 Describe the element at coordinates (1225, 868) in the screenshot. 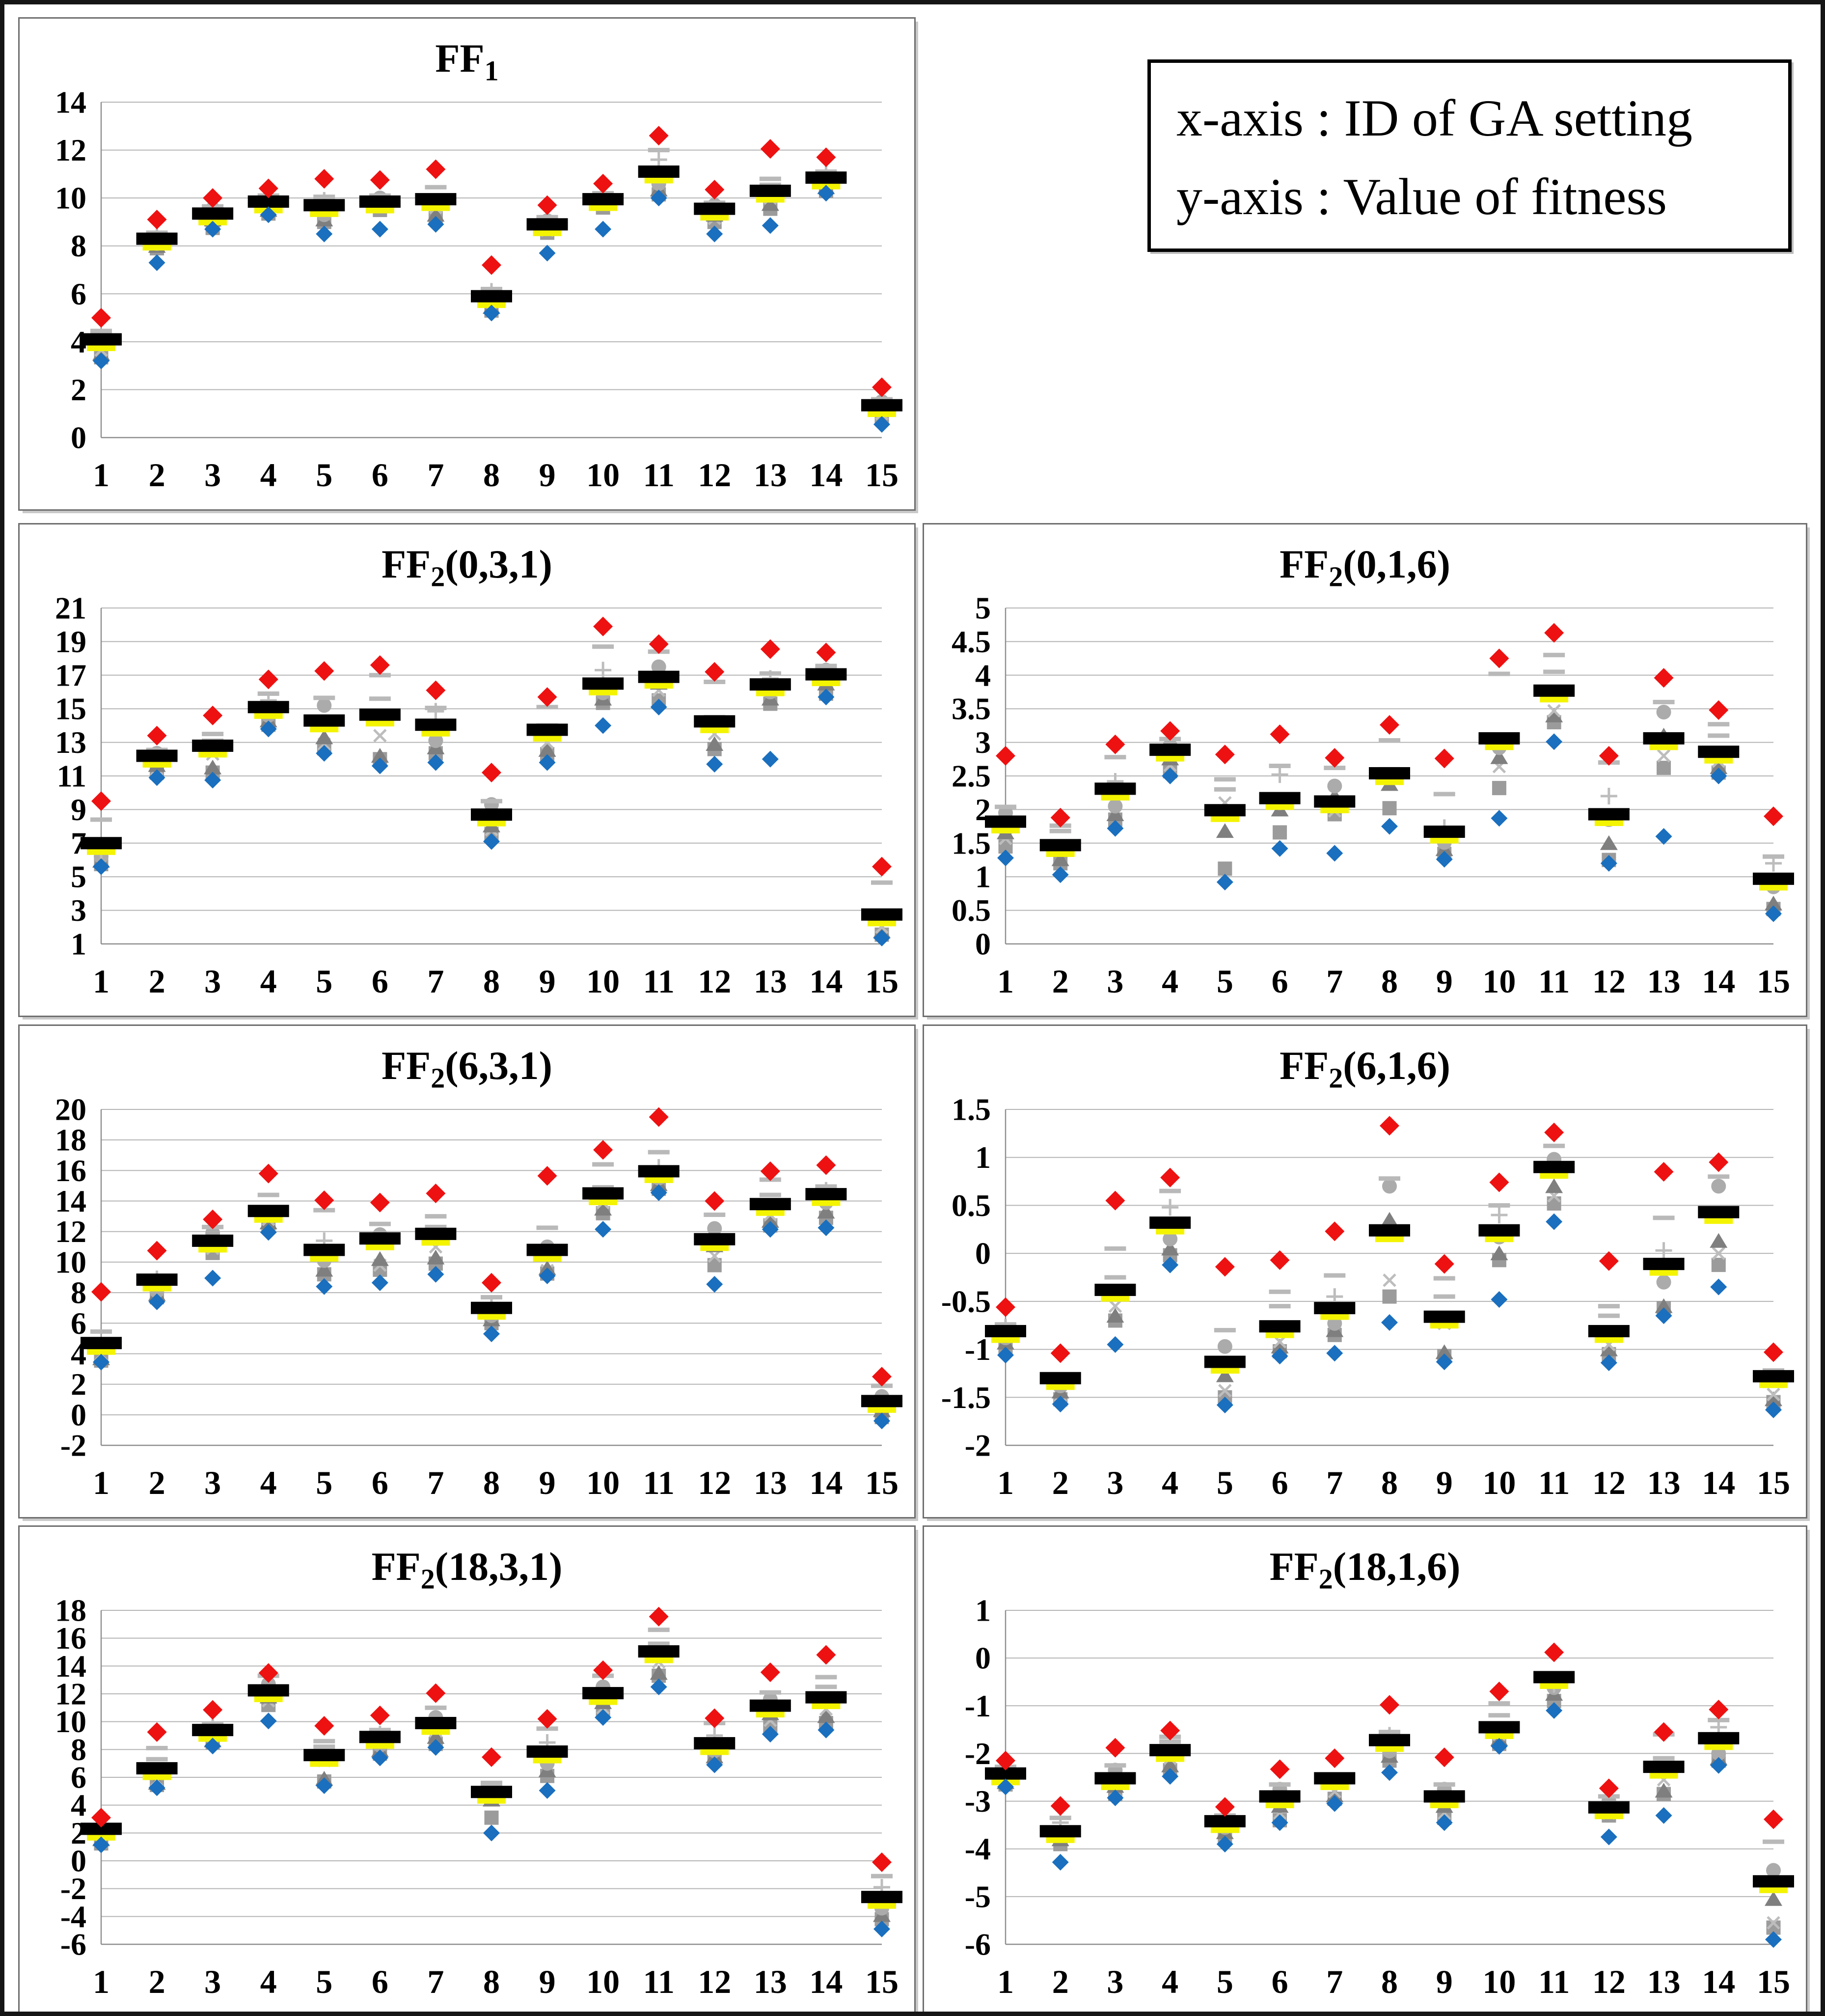

I see `gray-square-marker` at that location.